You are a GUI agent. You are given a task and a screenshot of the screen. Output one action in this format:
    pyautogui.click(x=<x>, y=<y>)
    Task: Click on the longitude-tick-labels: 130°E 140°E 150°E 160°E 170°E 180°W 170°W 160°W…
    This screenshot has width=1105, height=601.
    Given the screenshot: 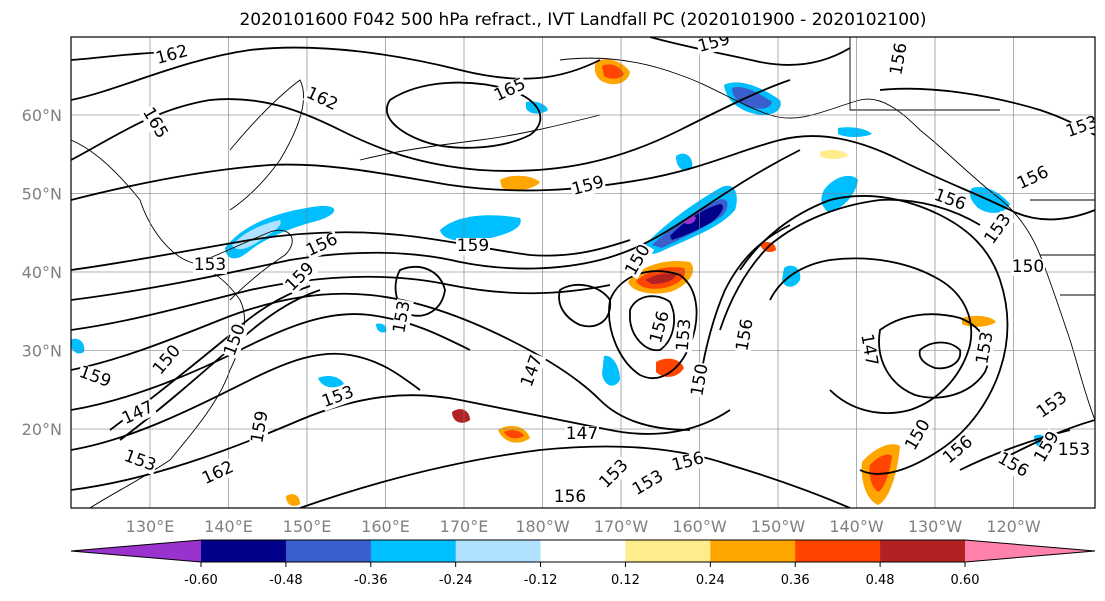 What is the action you would take?
    pyautogui.click(x=583, y=526)
    